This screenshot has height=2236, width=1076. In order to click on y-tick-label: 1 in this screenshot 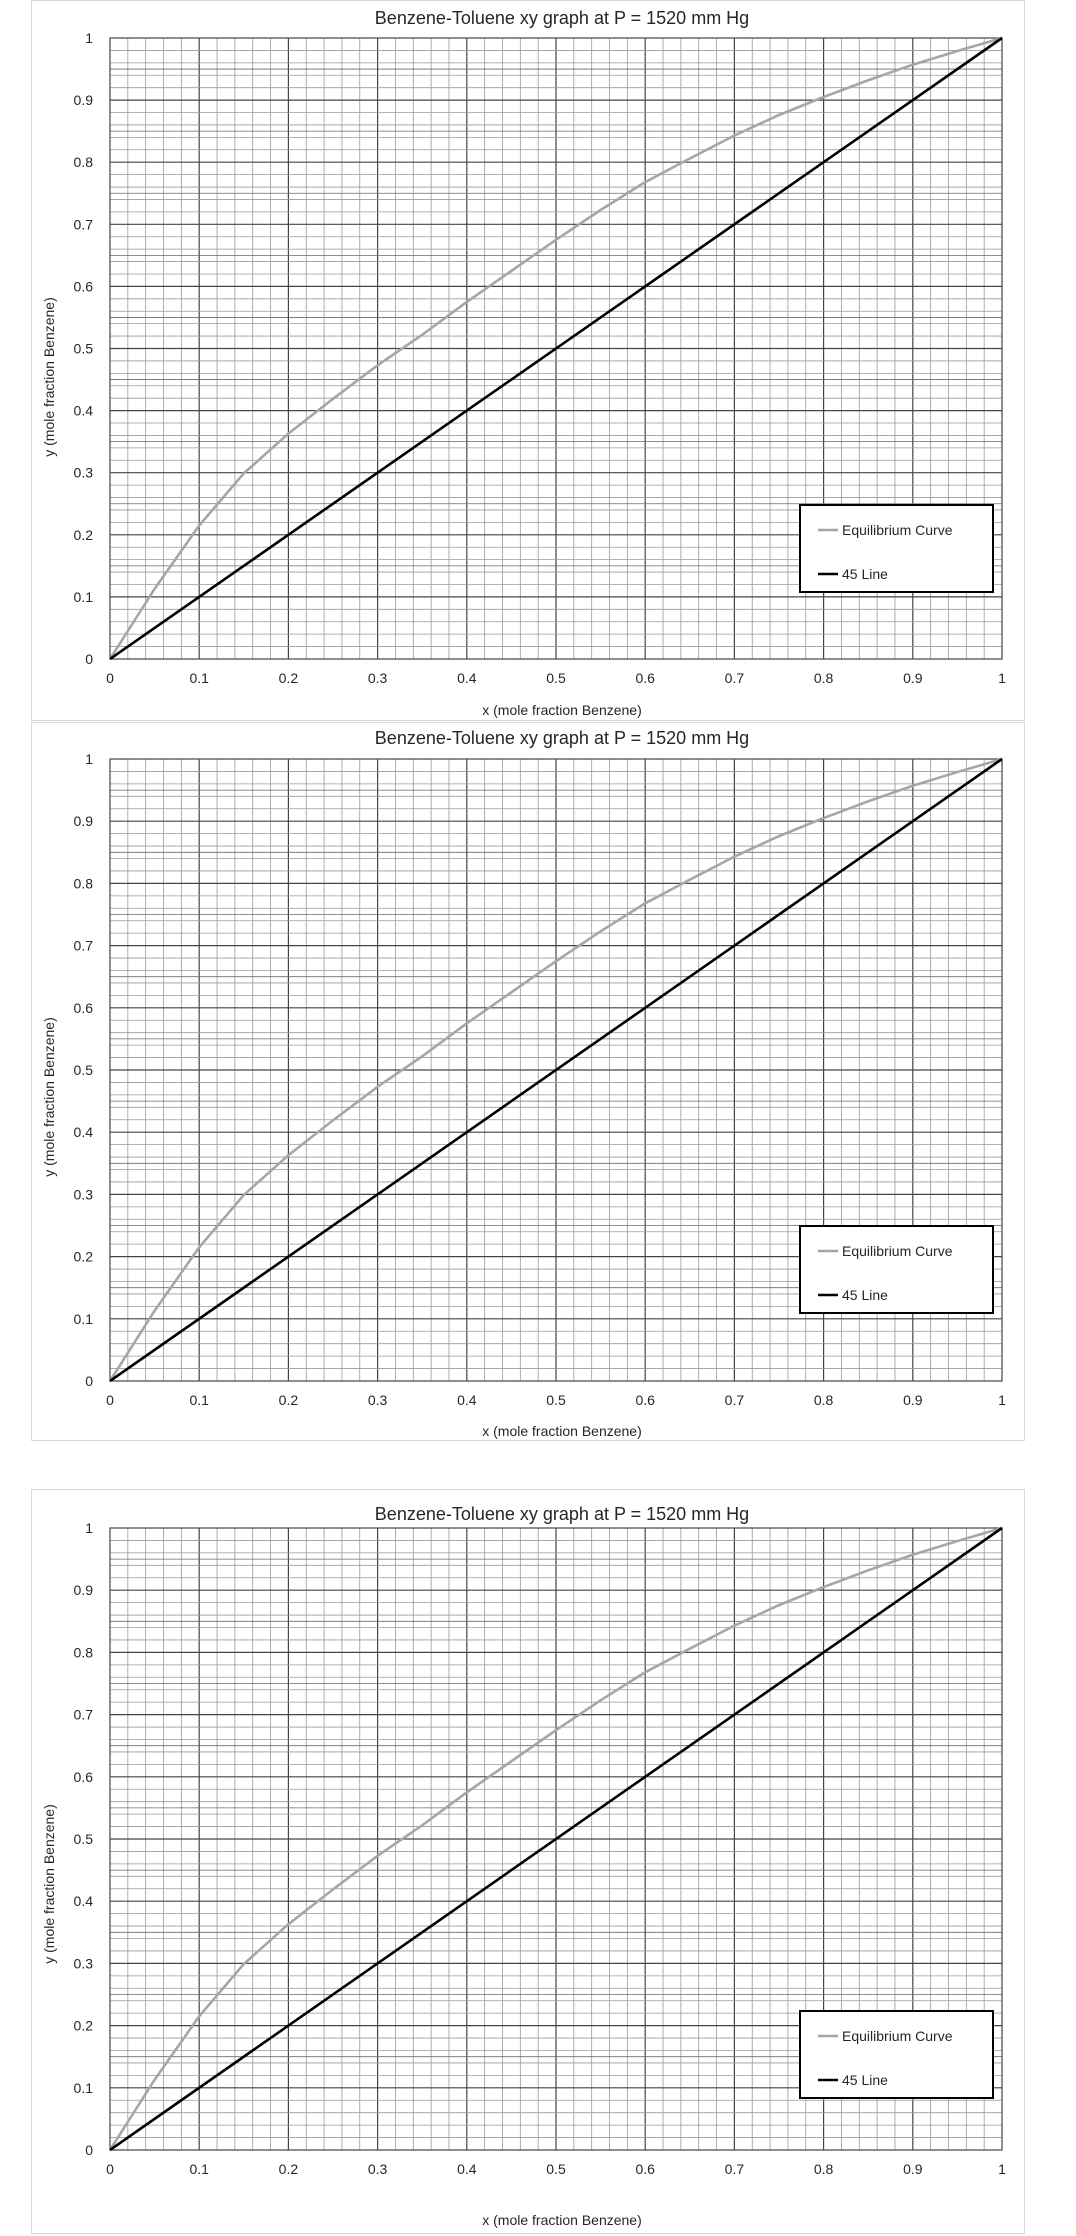, I will do `click(89, 38)`.